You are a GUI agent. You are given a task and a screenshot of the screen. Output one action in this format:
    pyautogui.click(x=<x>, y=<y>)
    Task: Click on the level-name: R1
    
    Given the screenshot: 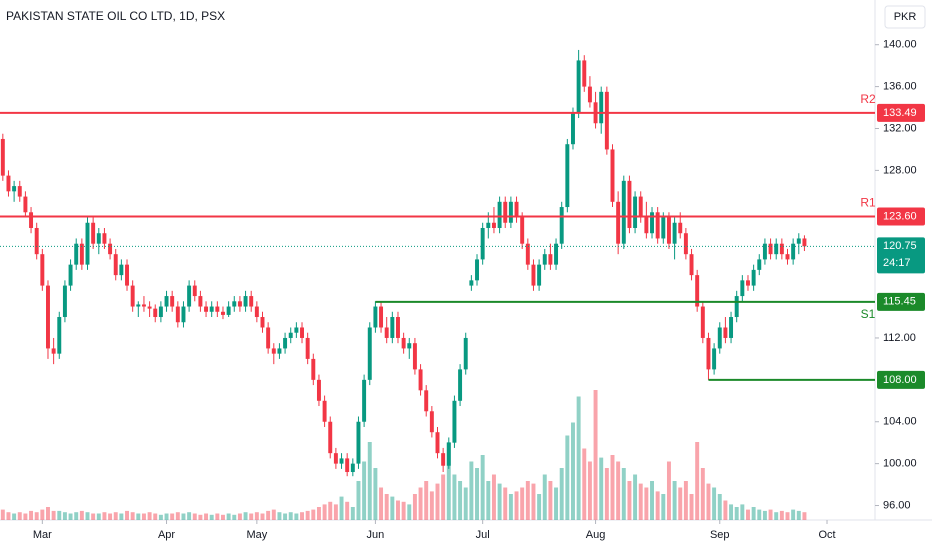 What is the action you would take?
    pyautogui.click(x=868, y=203)
    